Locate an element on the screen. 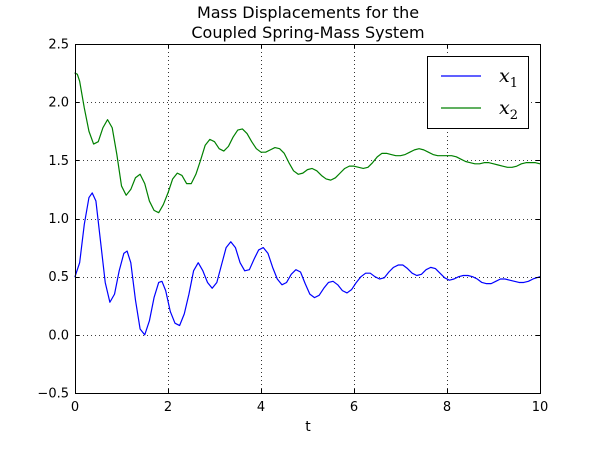 The width and height of the screenshot is (600, 450). y-tick-label: 0.5 is located at coordinates (58, 277).